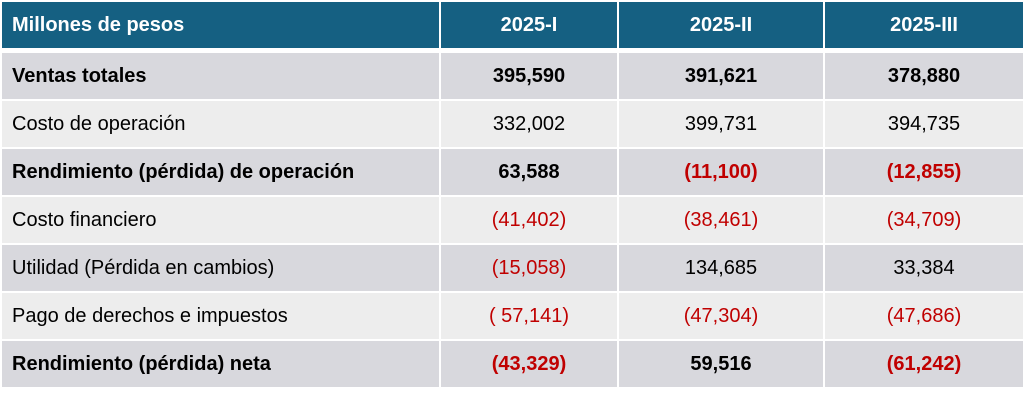  Describe the element at coordinates (528, 315) in the screenshot. I see `row-value: ( 57,141)` at that location.